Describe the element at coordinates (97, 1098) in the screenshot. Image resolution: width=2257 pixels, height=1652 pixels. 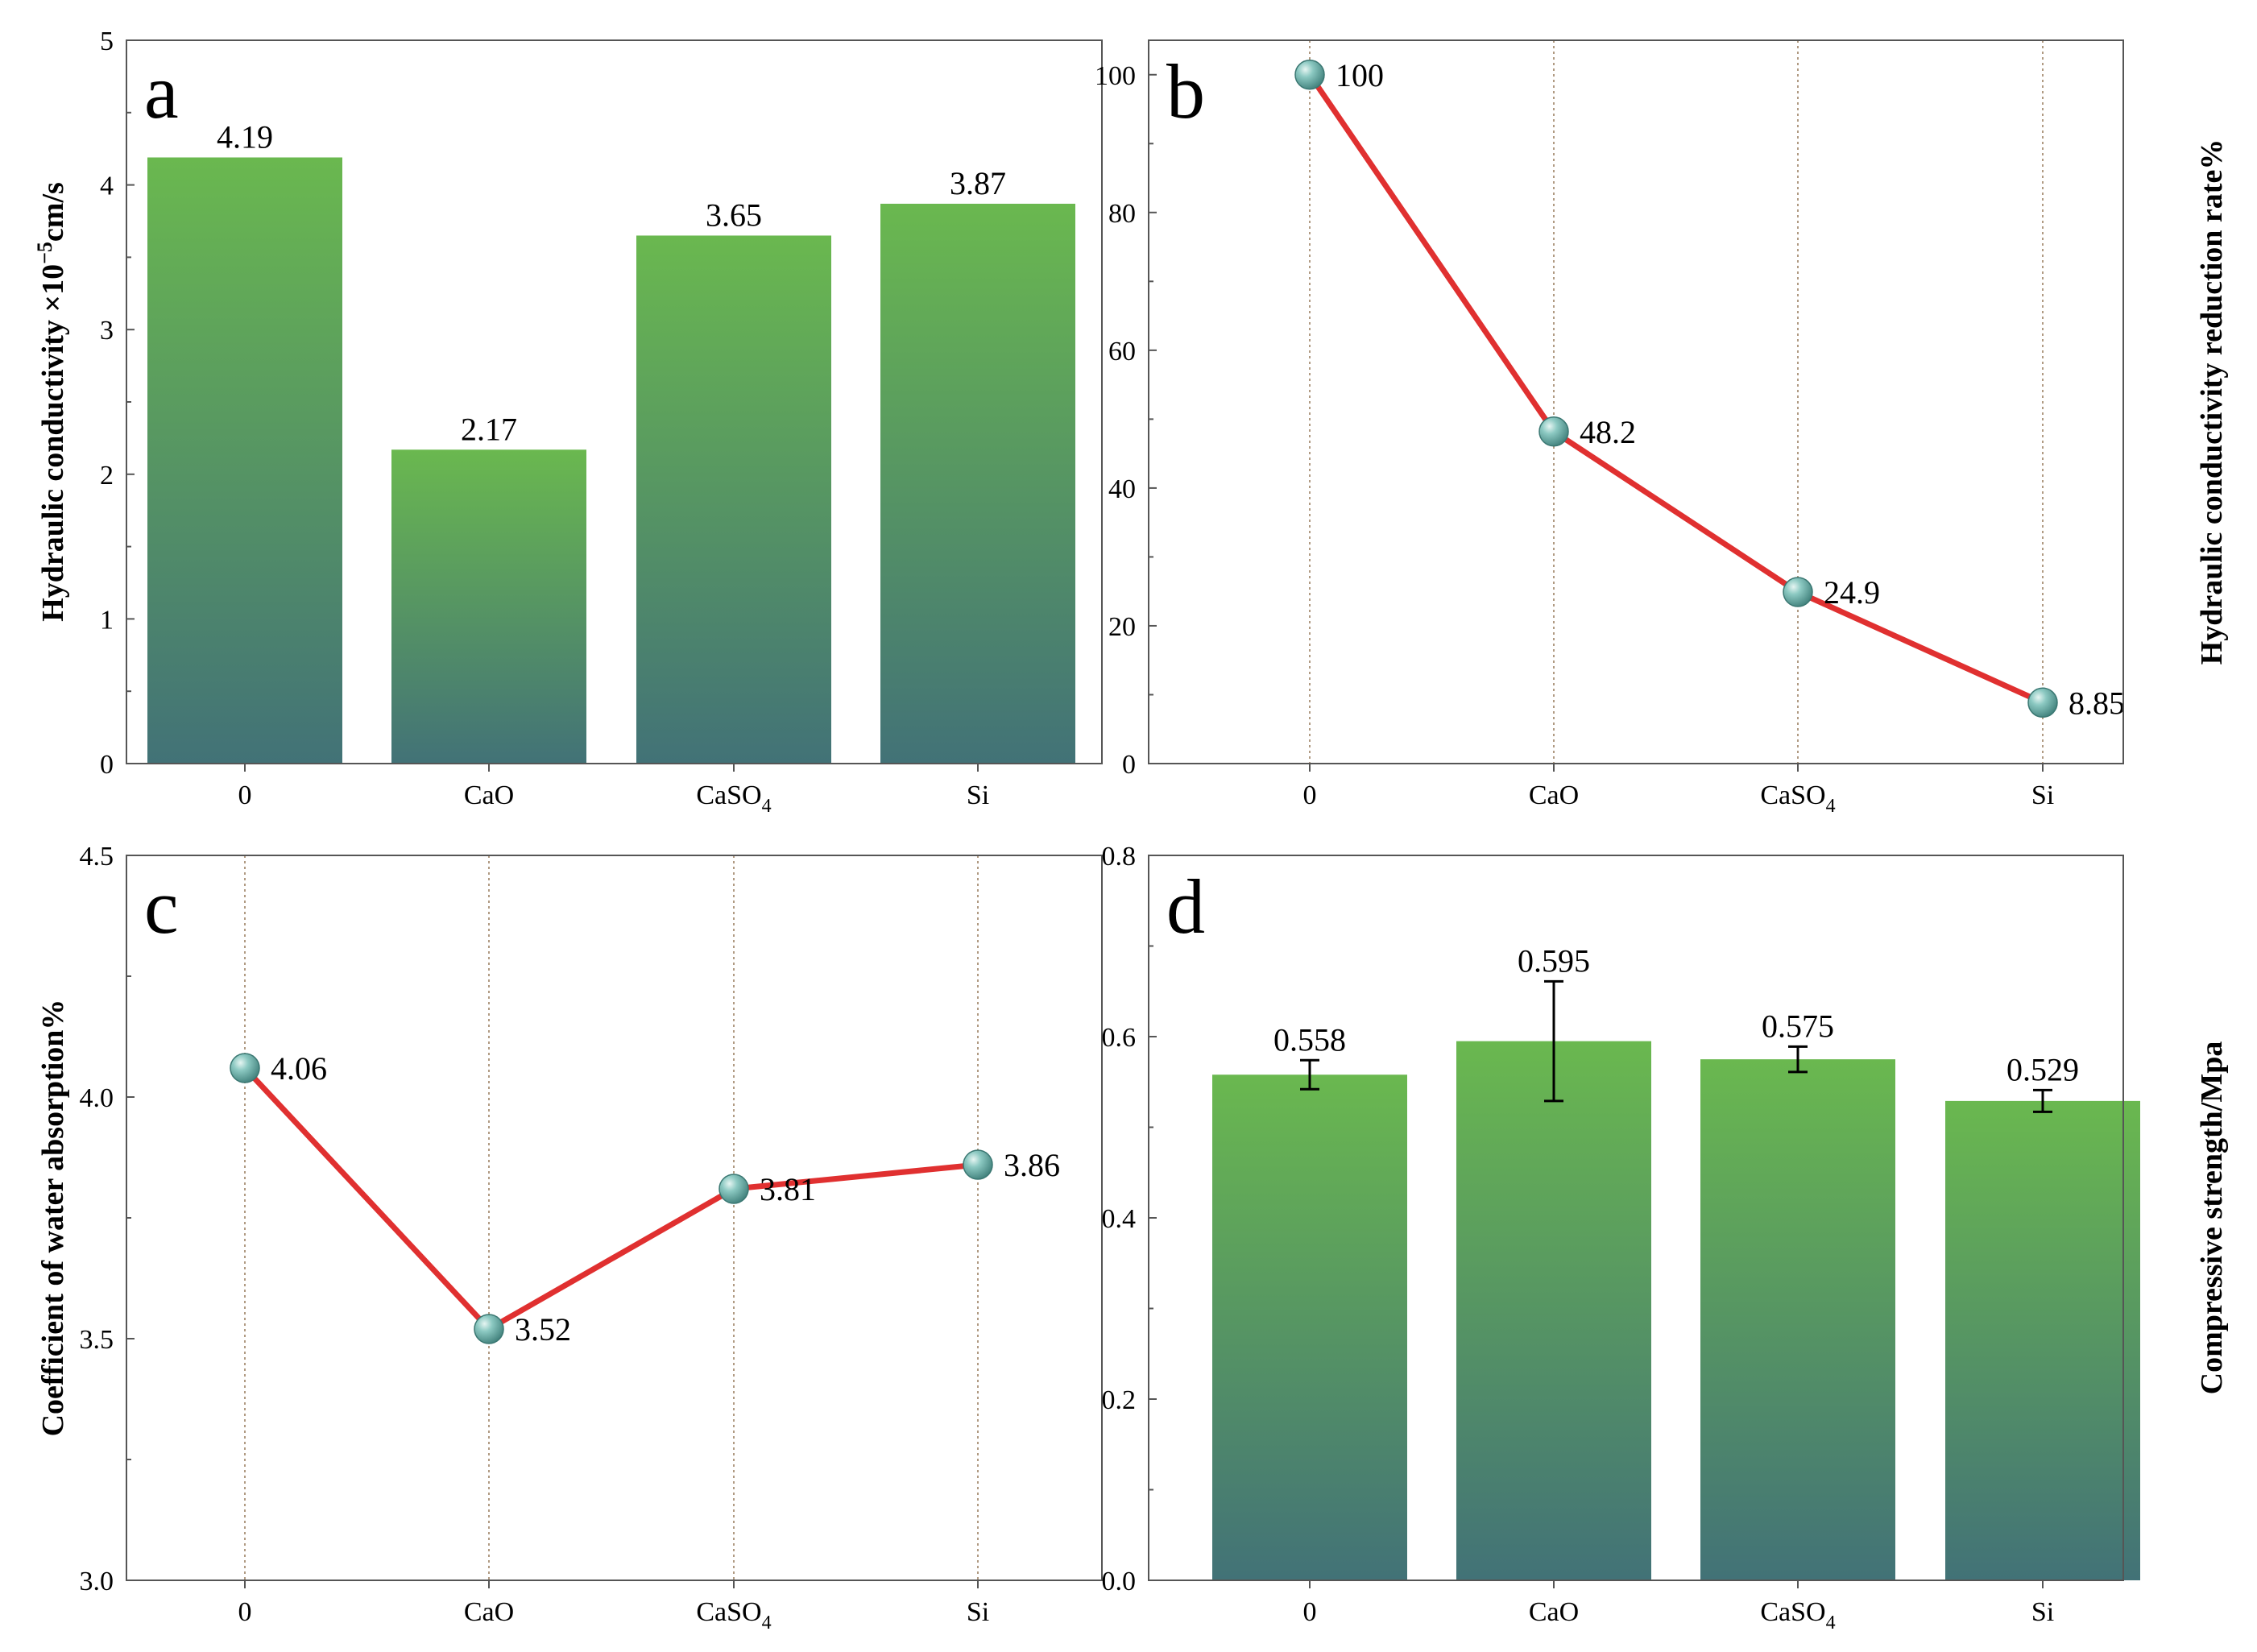
I see `y-tick-label: 4.0` at that location.